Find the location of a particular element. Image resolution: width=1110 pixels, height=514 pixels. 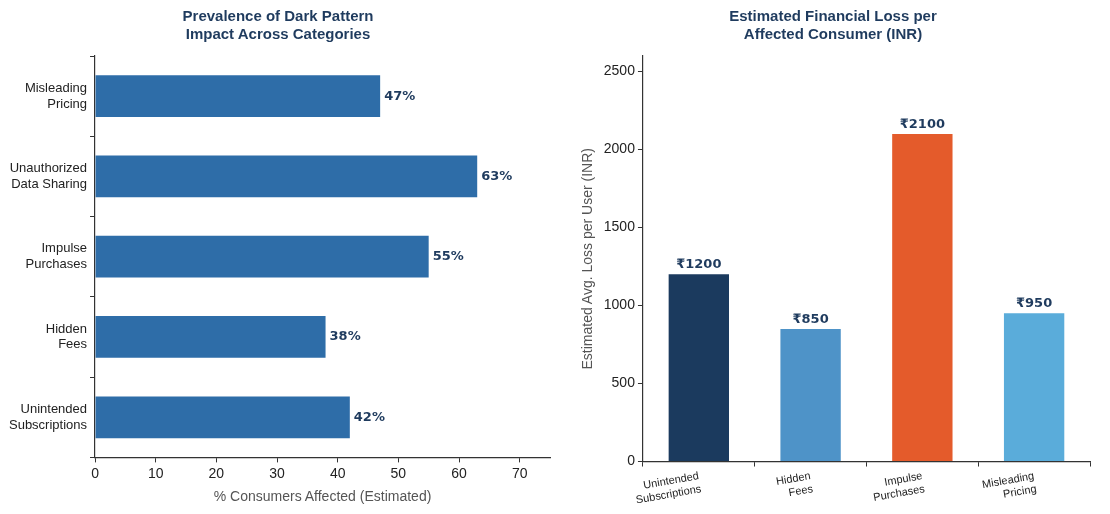

y-axis-title: Estimated Avg. Loss per User (INR) is located at coordinates (587, 259).